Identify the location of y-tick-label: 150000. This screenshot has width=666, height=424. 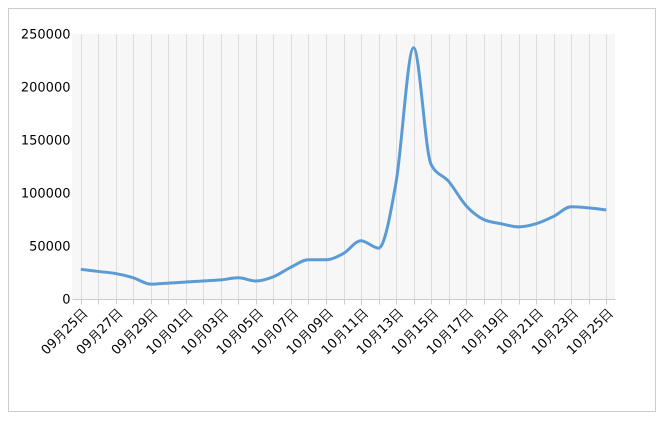
(45, 141).